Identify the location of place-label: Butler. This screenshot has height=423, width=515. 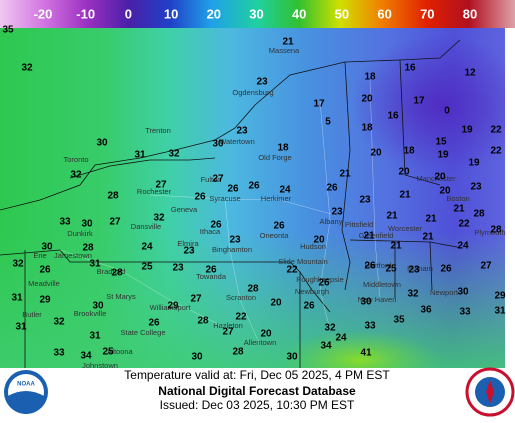
(32, 314).